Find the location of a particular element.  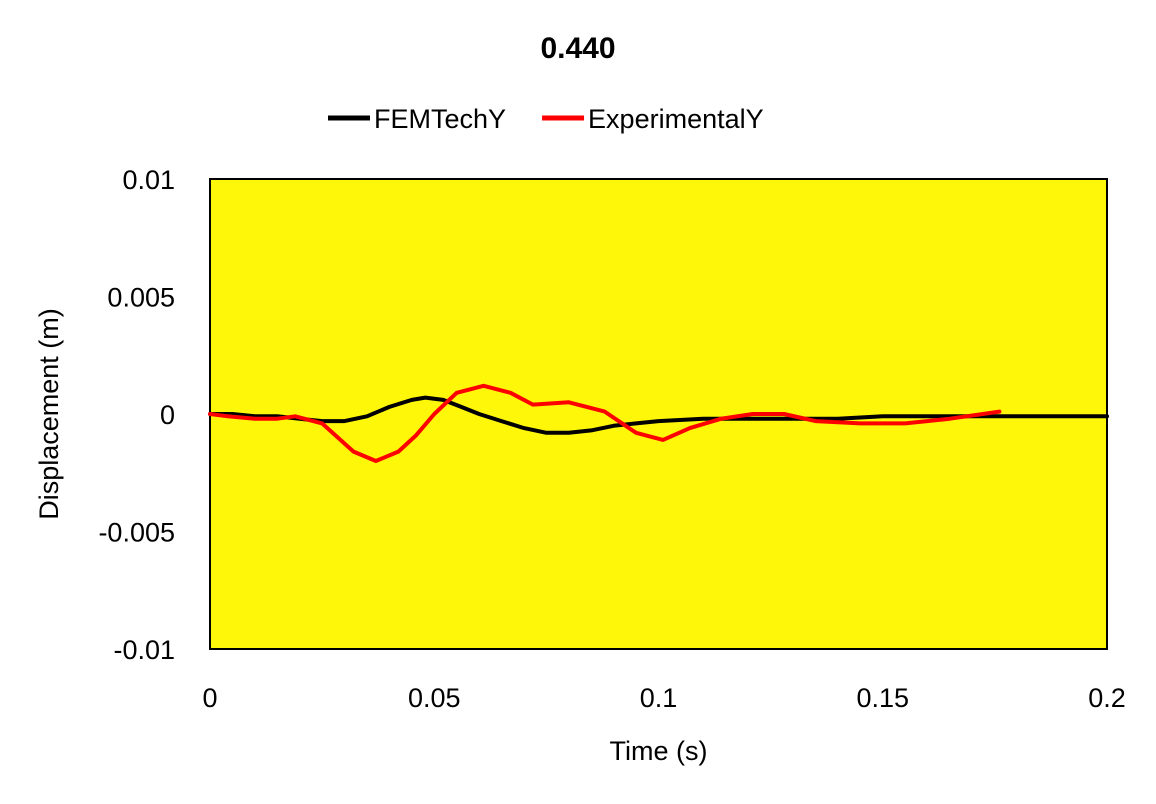

x-tick-label: 0 is located at coordinates (209, 698).